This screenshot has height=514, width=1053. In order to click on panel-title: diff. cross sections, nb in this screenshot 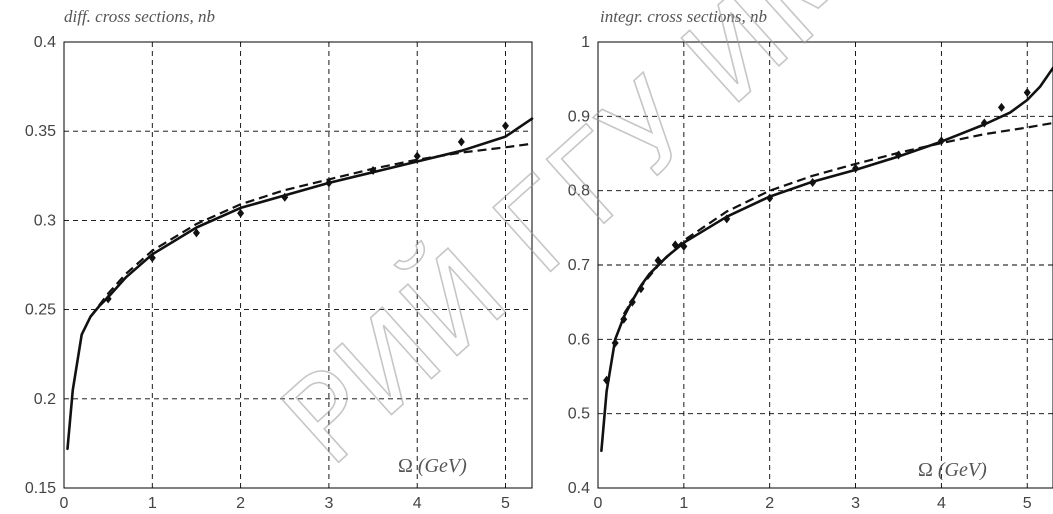, I will do `click(139, 16)`.